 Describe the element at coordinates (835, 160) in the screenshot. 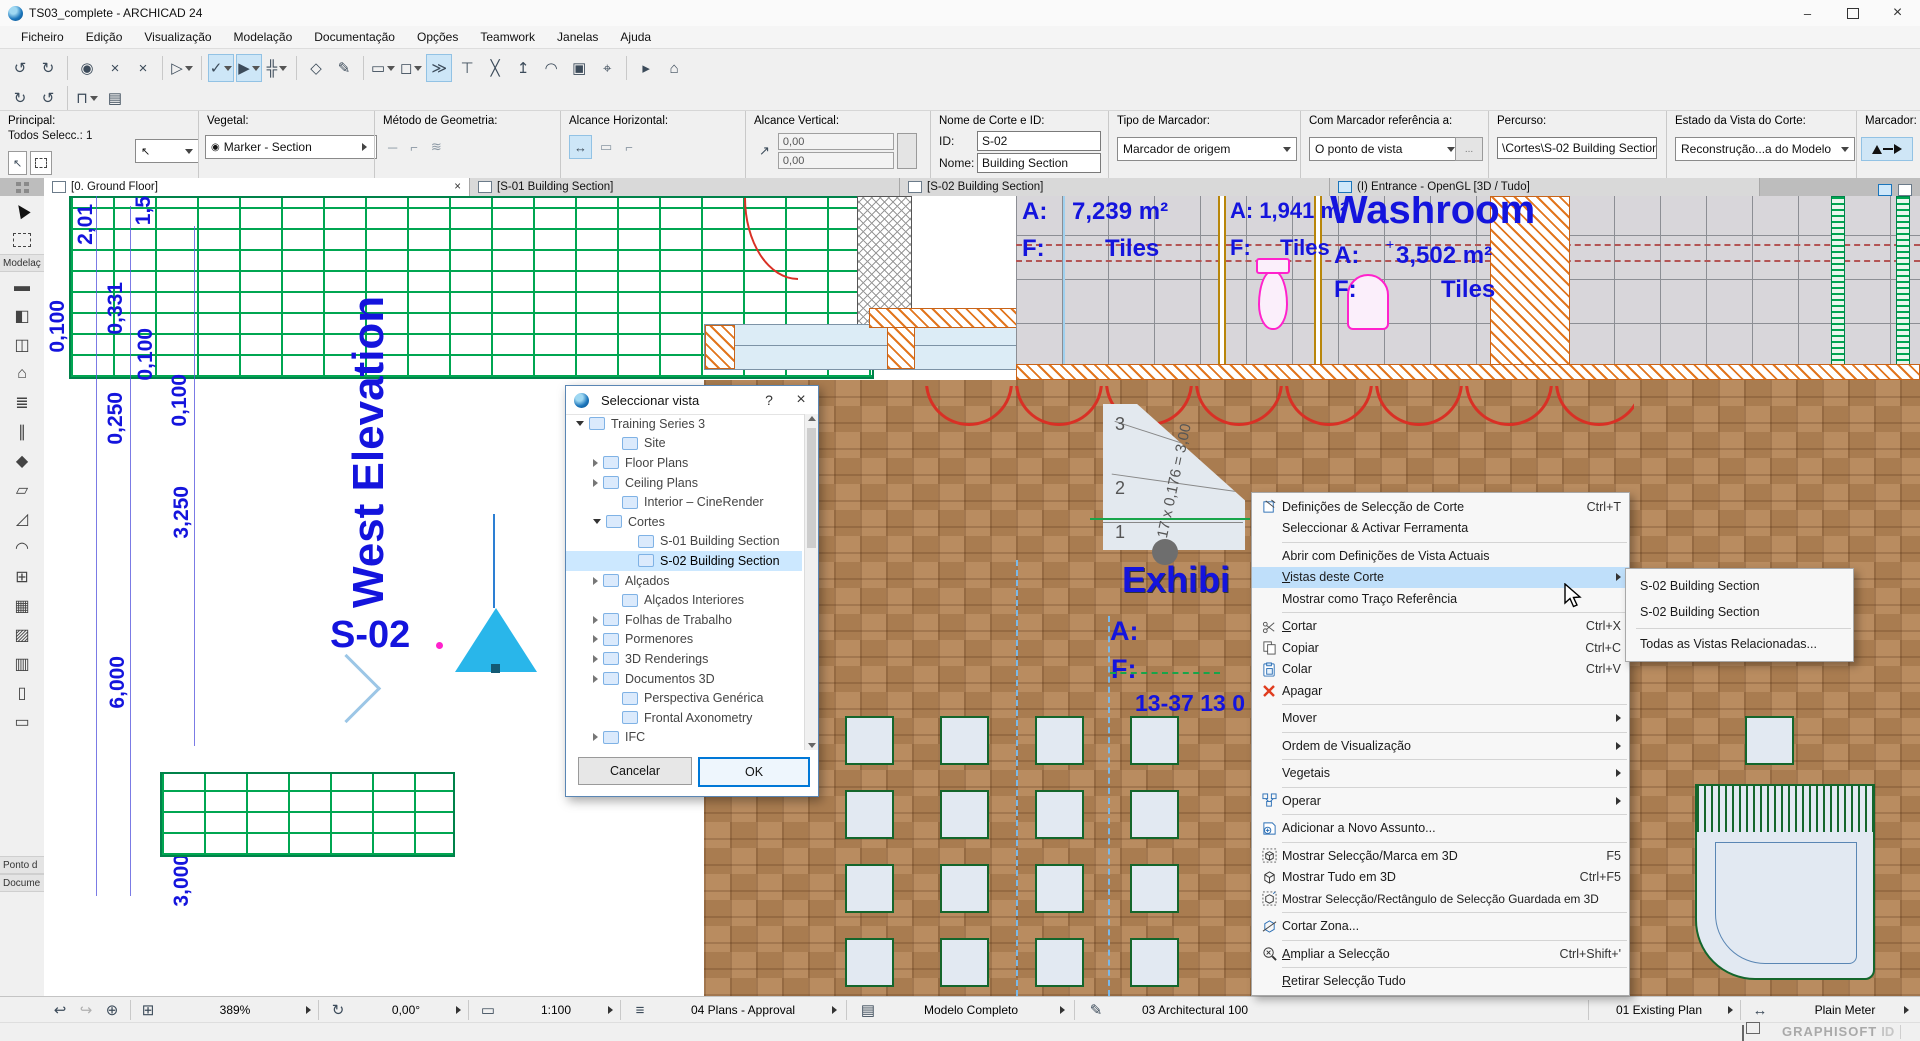

I see `vertical-bottom-field: 0,00` at that location.